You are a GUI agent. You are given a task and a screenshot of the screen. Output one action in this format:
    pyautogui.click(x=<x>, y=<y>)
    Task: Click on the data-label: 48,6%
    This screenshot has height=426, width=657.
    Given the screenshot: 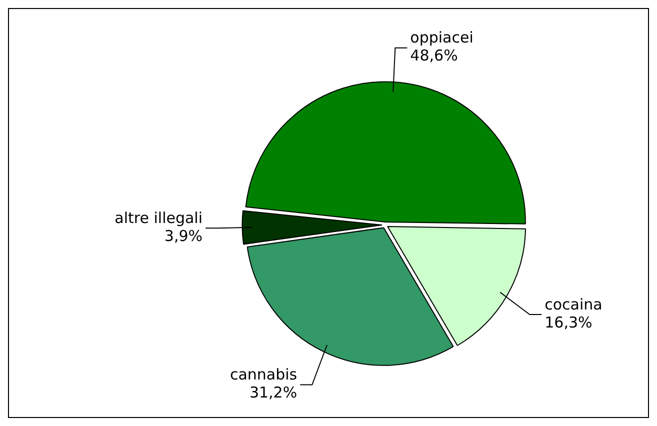 What is the action you would take?
    pyautogui.click(x=434, y=55)
    